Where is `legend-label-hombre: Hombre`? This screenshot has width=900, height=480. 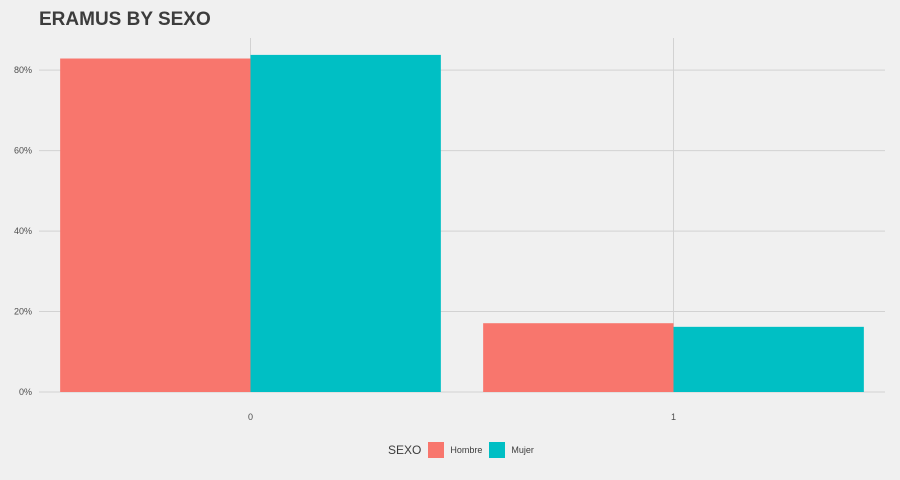
legend-label-hombre: Hombre is located at coordinates (466, 450).